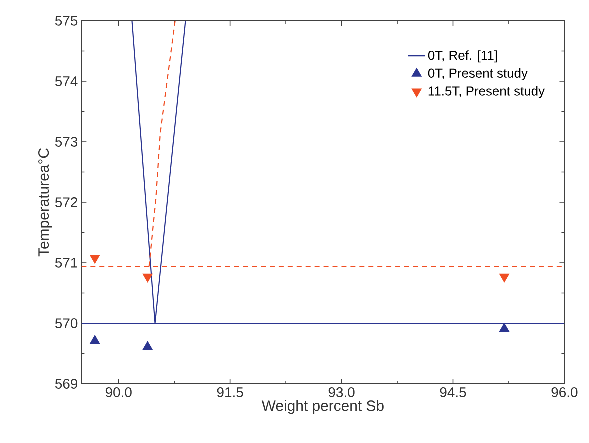 The height and width of the screenshot is (443, 589). Describe the element at coordinates (230, 393) in the screenshot. I see `x-tick-label: 91.5` at that location.